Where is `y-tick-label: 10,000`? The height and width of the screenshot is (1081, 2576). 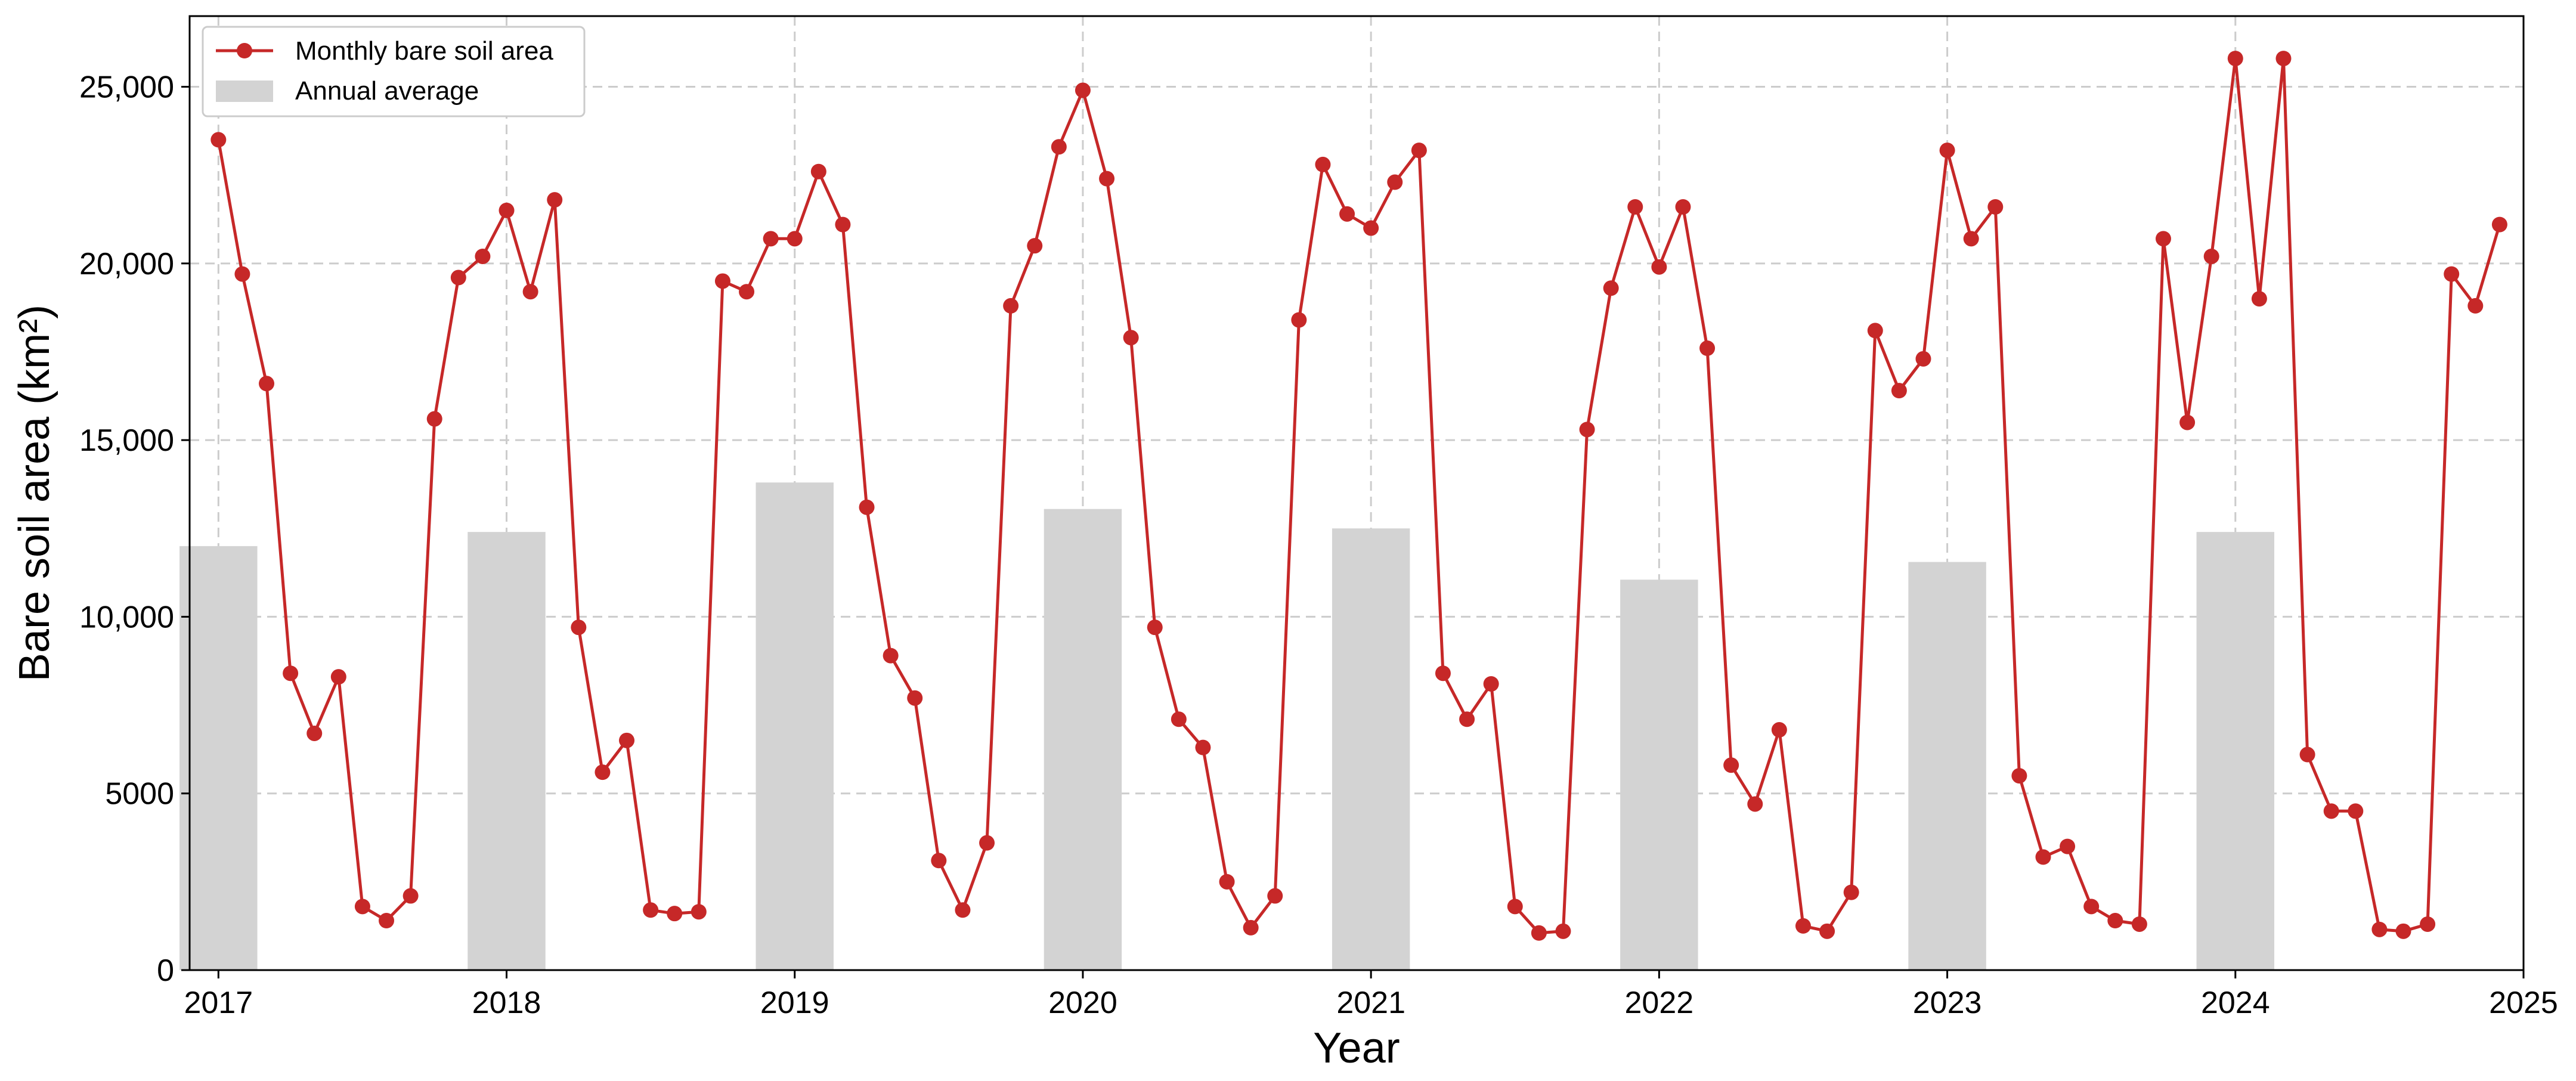
y-tick-label: 10,000 is located at coordinates (126, 617).